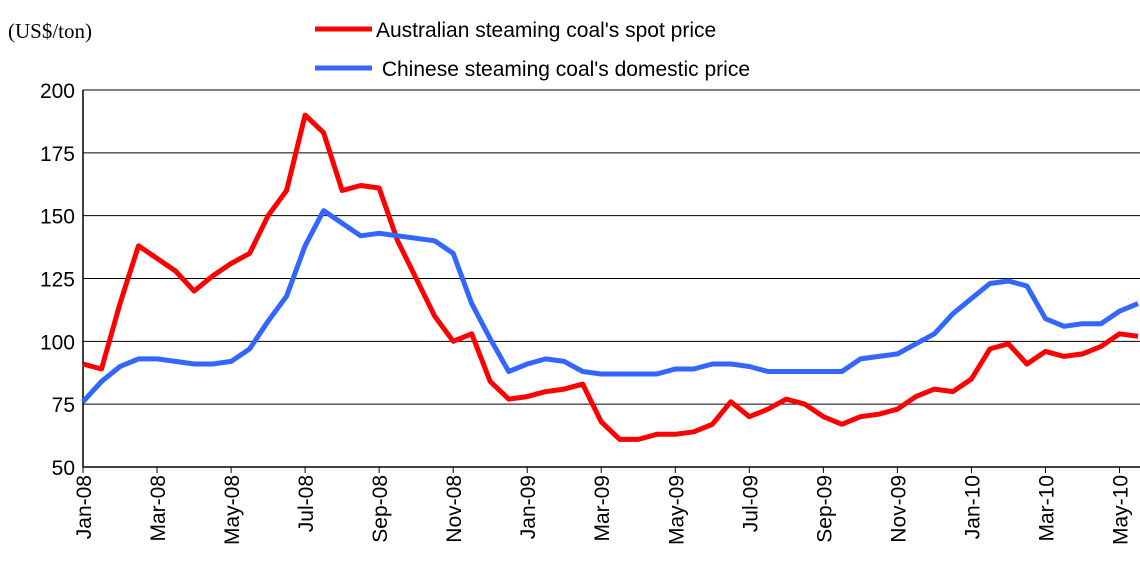 Image resolution: width=1140 pixels, height=579 pixels. I want to click on x-tick-label: Sep-09, so click(824, 509).